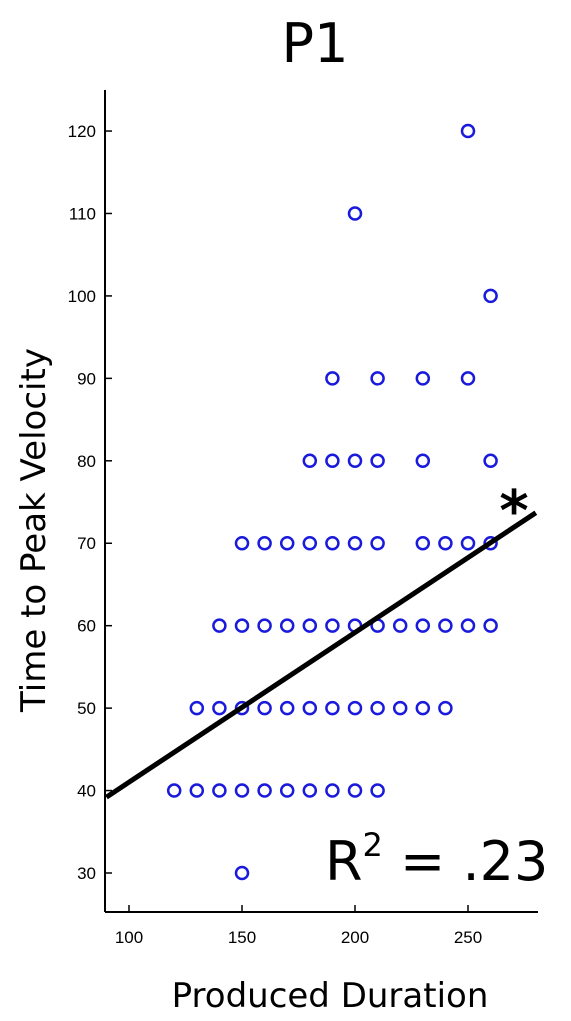 The height and width of the screenshot is (1021, 571). Describe the element at coordinates (315, 43) in the screenshot. I see `chart-title: P1` at that location.